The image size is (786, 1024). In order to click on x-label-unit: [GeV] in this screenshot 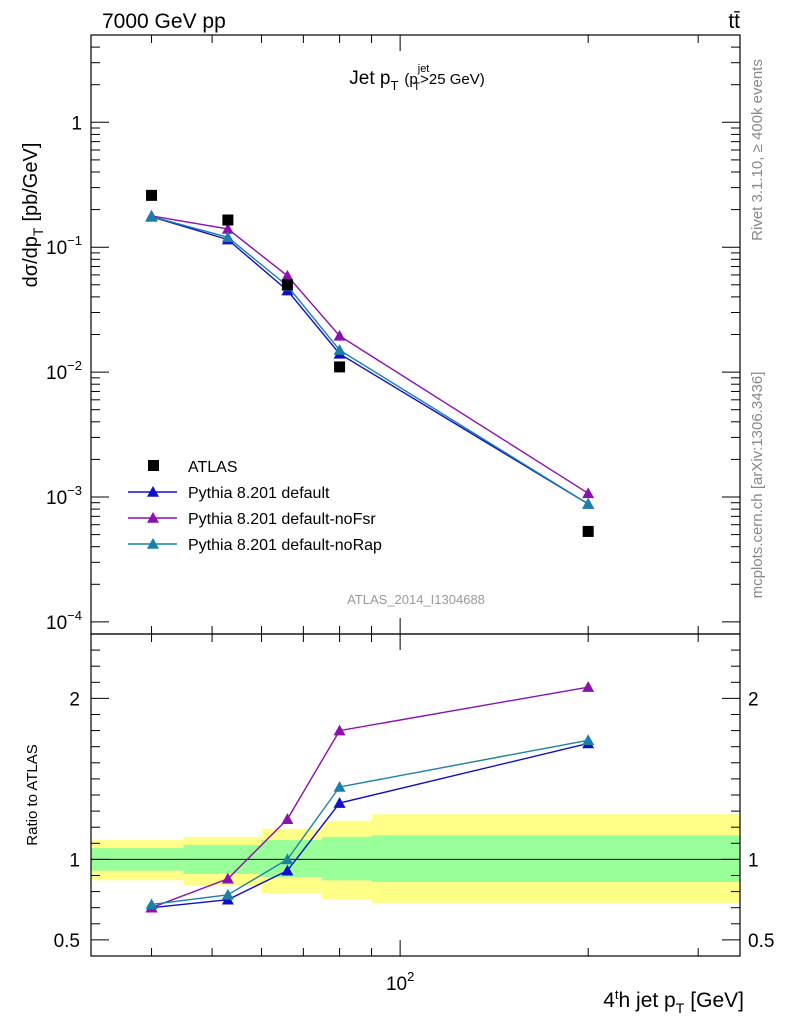, I will do `click(717, 1000)`.